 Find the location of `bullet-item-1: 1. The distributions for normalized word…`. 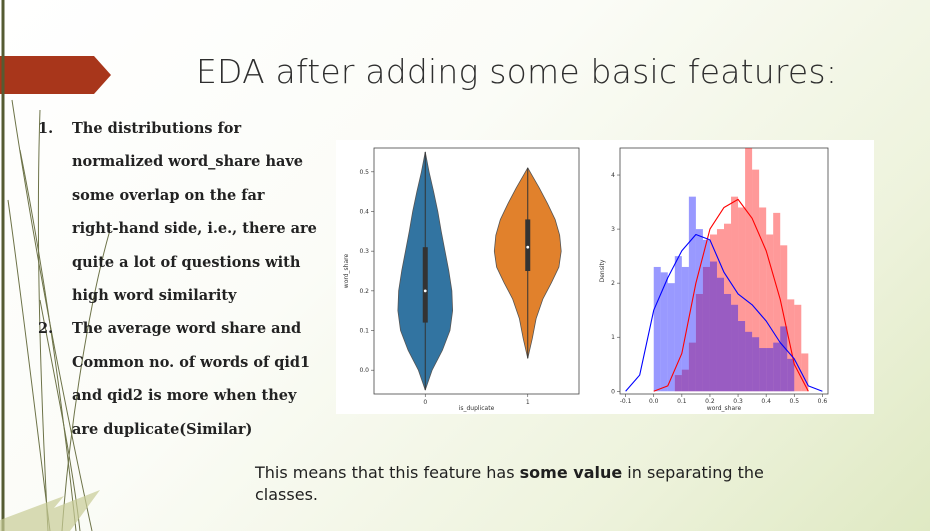

bullet-item-1: 1. The distributions for normalized word… is located at coordinates (188, 212).